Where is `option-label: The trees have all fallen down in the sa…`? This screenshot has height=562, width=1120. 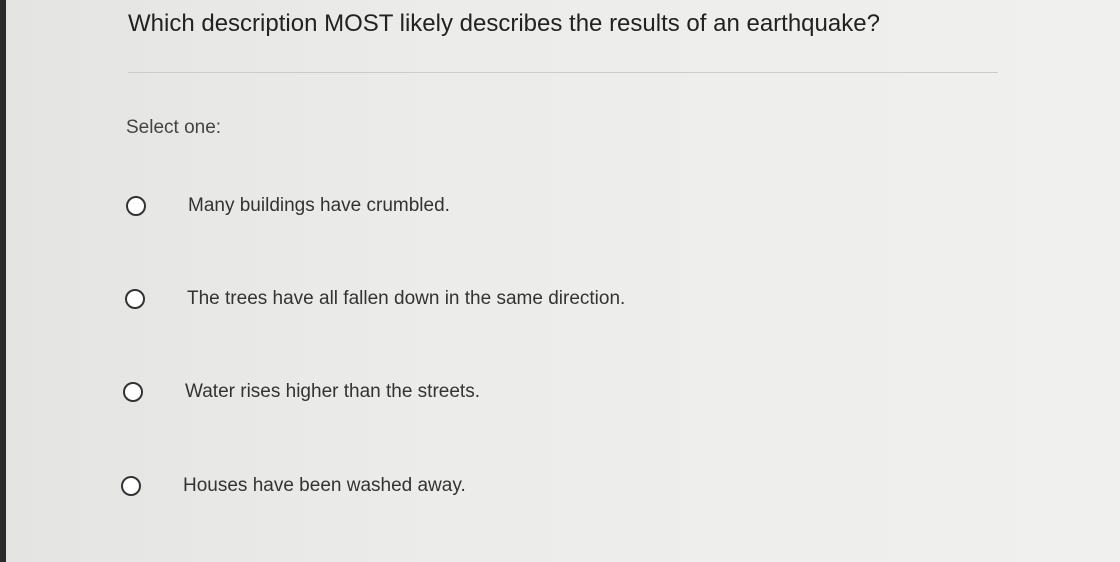 option-label: The trees have all fallen down in the sa… is located at coordinates (406, 298).